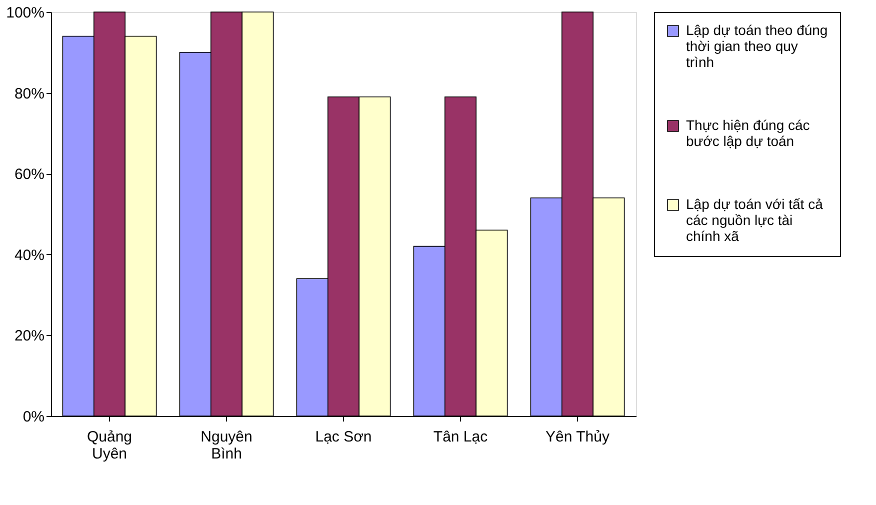 The width and height of the screenshot is (876, 505). I want to click on y-tick-label: 20%, so click(29, 336).